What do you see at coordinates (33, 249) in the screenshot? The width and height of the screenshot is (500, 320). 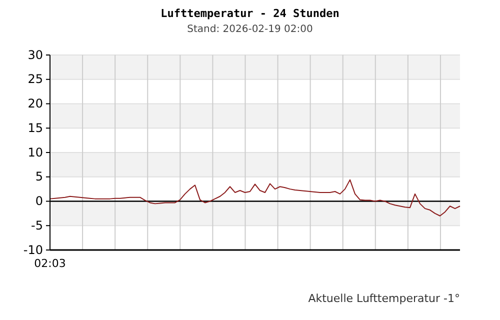 I see `y-tick-label: -10` at bounding box center [33, 249].